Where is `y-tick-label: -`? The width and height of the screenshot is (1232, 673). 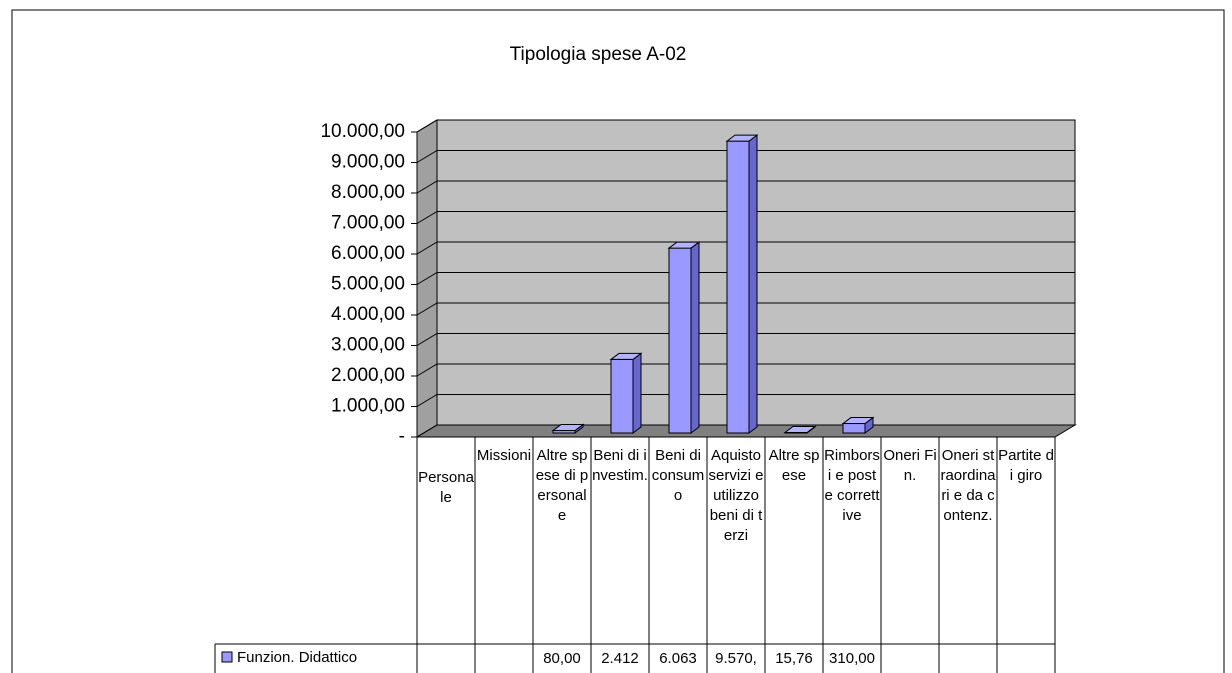
y-tick-label: - is located at coordinates (402, 436).